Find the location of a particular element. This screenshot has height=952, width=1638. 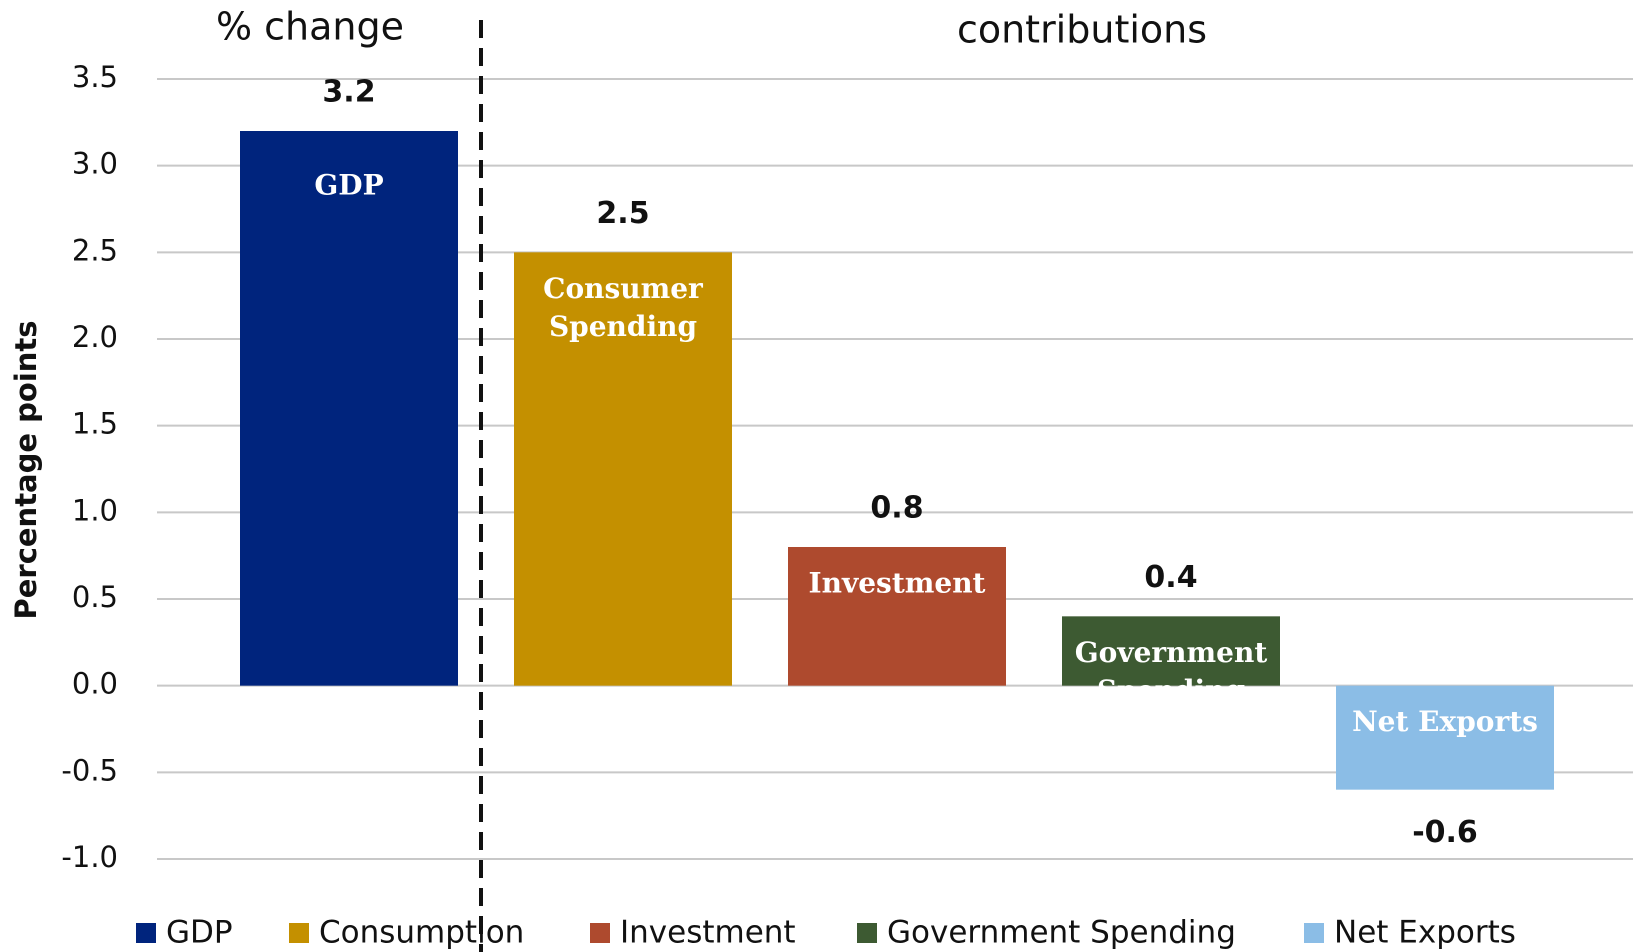

y-tick-label: 0.5 is located at coordinates (95, 597).